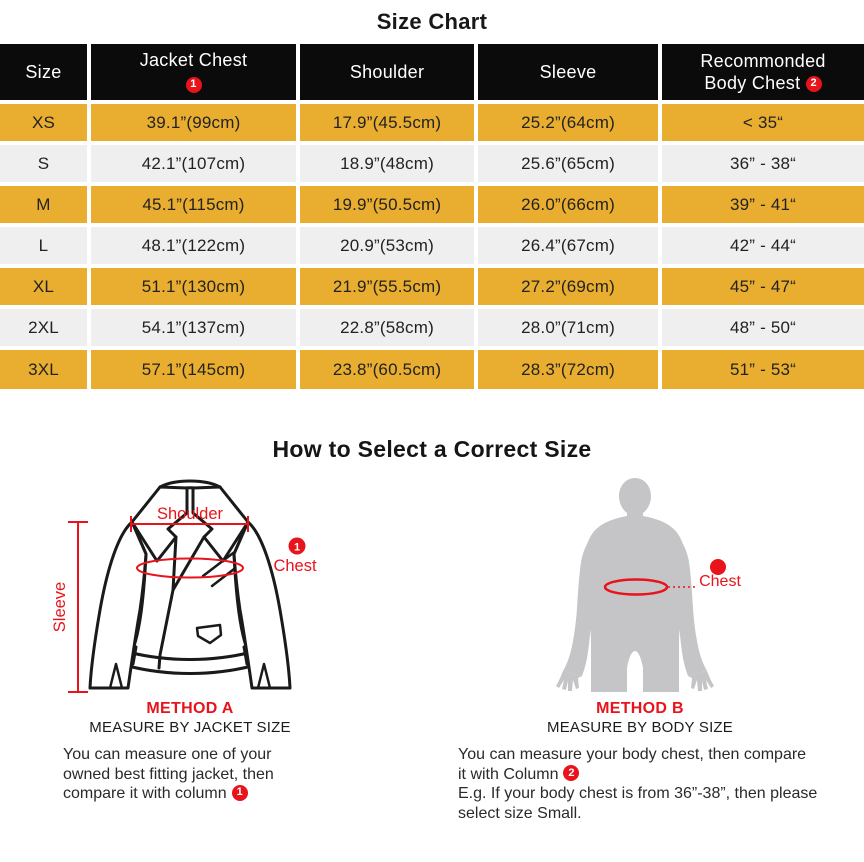 This screenshot has height=862, width=864. I want to click on col-header-jacket-chest-label: Jacket Chest, so click(193, 59).